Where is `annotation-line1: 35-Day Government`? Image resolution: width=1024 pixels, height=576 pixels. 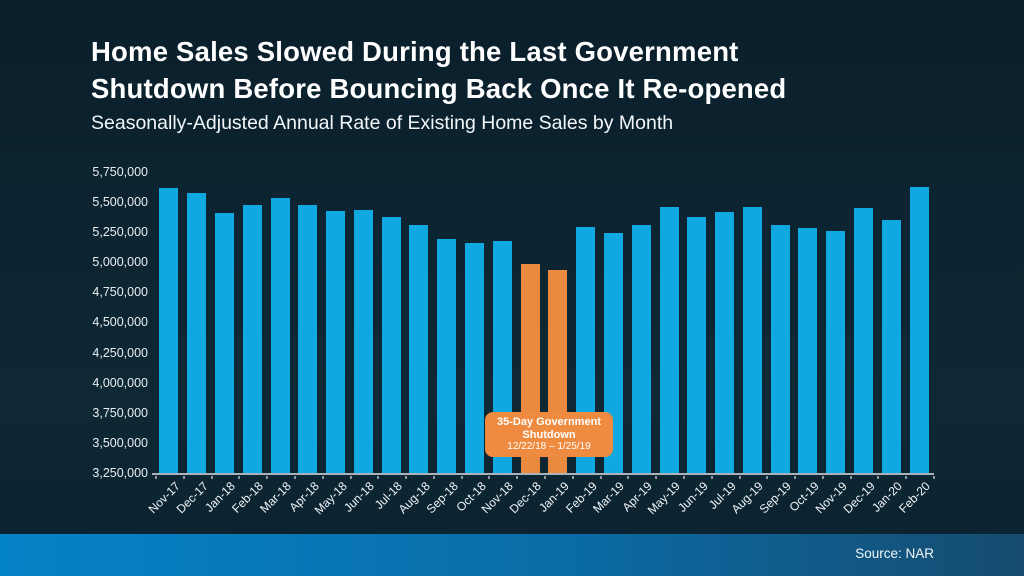 annotation-line1: 35-Day Government is located at coordinates (549, 422).